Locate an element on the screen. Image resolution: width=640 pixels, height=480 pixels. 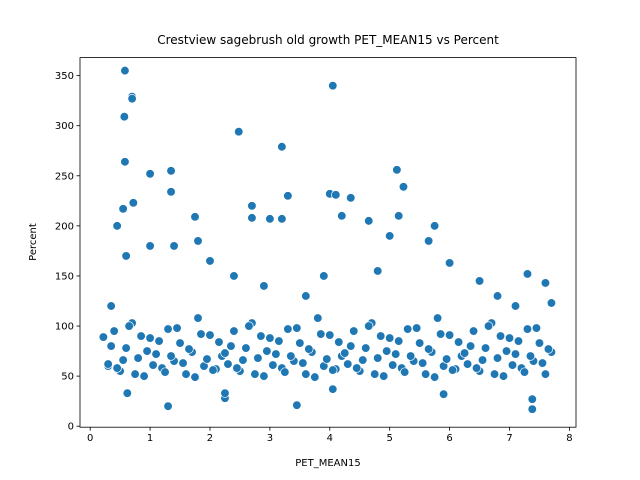
x-tick-label: 6 is located at coordinates (449, 438).